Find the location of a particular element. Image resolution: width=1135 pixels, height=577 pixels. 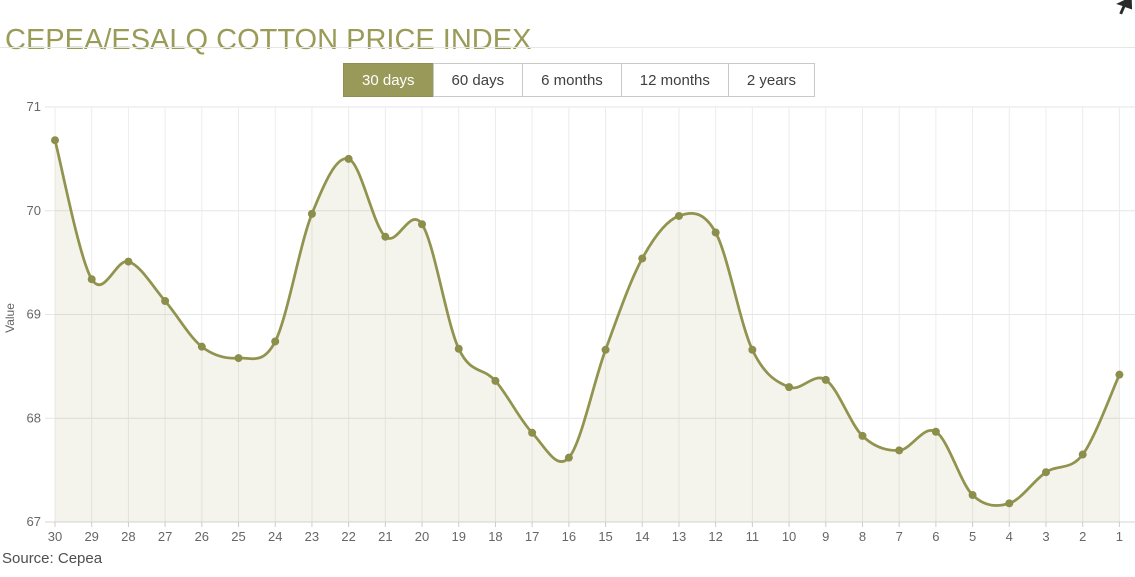

x-axis-label: 18 is located at coordinates (495, 536).